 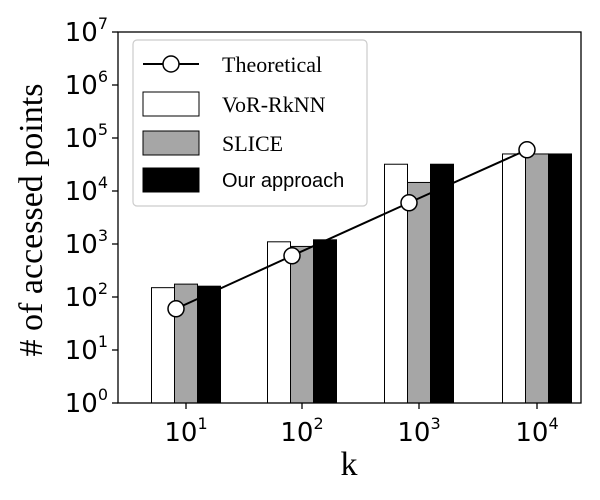 I want to click on y-axis-title: # of accessed points, so click(x=31, y=220).